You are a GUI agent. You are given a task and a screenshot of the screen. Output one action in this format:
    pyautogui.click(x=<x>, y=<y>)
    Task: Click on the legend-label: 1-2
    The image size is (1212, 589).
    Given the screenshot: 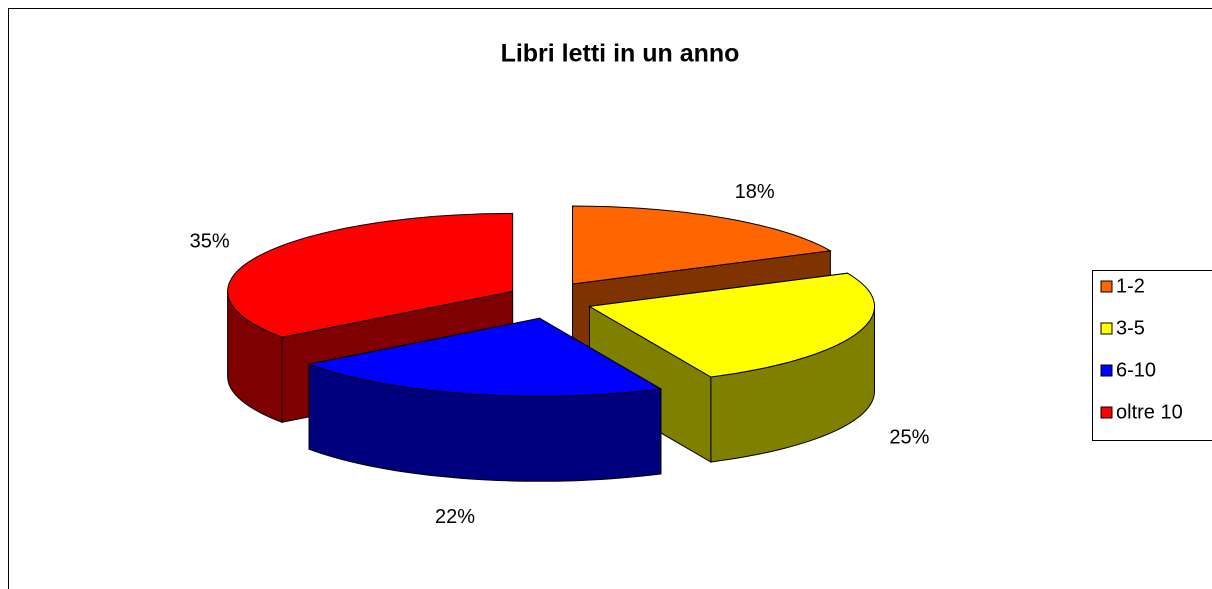 What is the action you would take?
    pyautogui.click(x=1130, y=286)
    